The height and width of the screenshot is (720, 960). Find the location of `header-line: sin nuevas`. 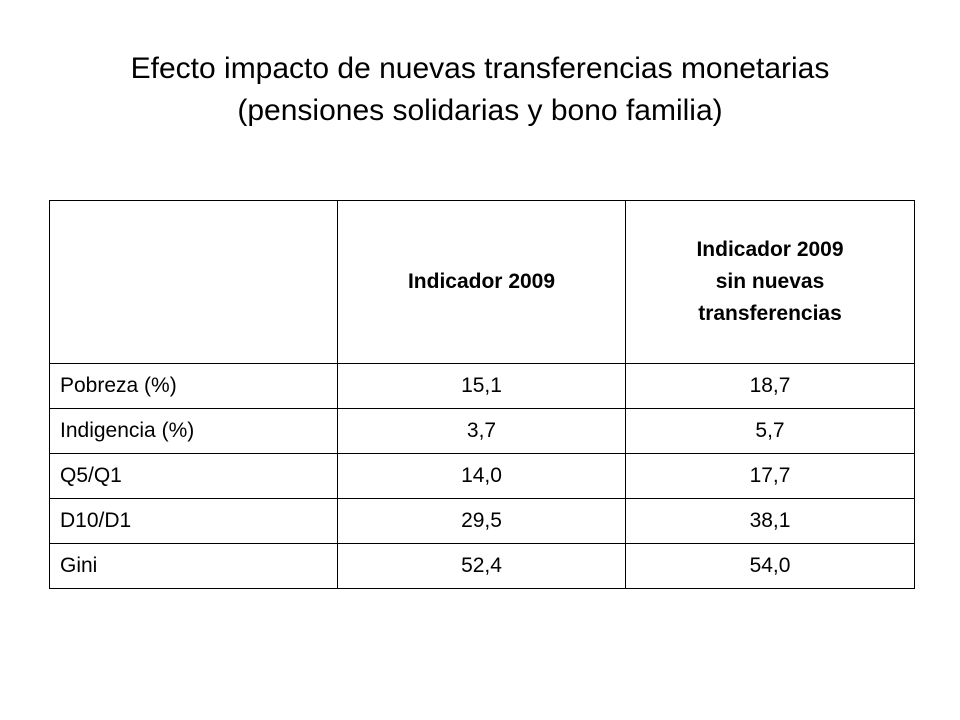

header-line: sin nuevas is located at coordinates (770, 281).